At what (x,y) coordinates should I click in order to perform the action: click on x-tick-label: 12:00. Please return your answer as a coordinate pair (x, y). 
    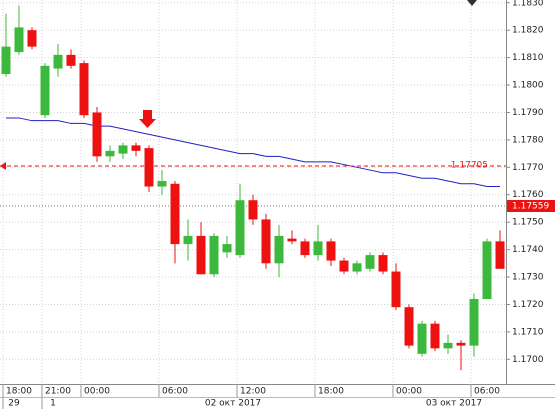
    Looking at the image, I should click on (253, 392).